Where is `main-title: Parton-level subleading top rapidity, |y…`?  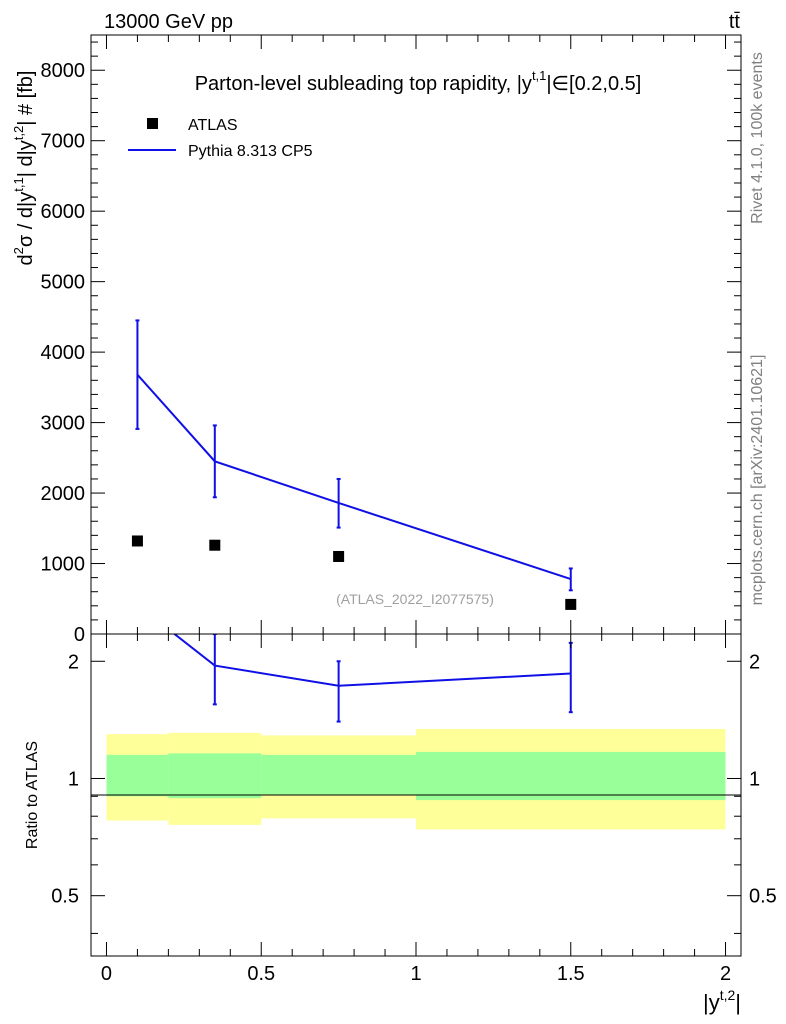 main-title: Parton-level subleading top rapidity, |y… is located at coordinates (418, 81).